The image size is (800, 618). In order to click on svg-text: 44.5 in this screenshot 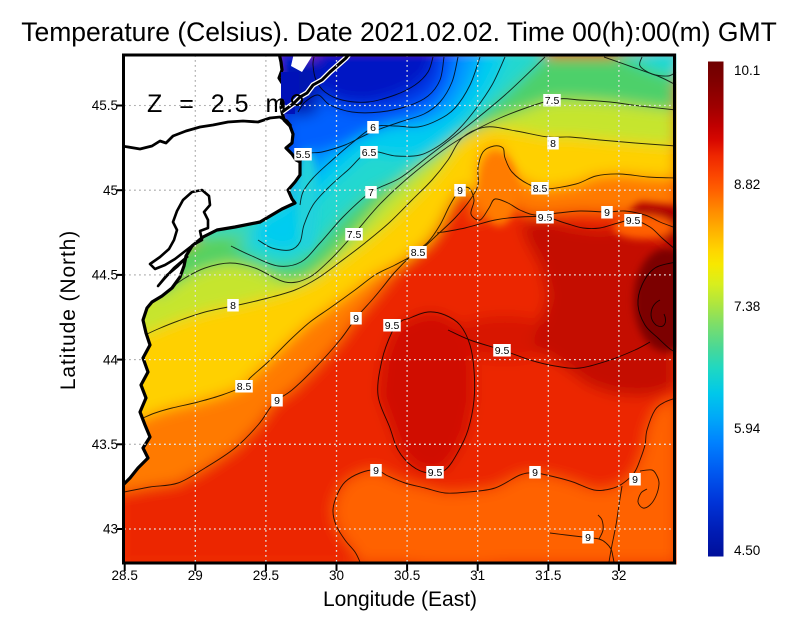, I will do `click(105, 275)`.